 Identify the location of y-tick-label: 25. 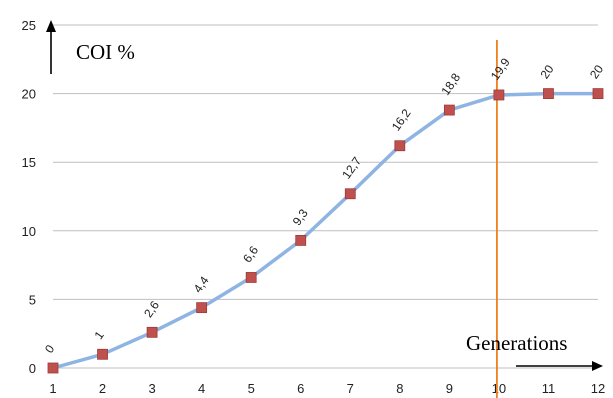
(29, 25).